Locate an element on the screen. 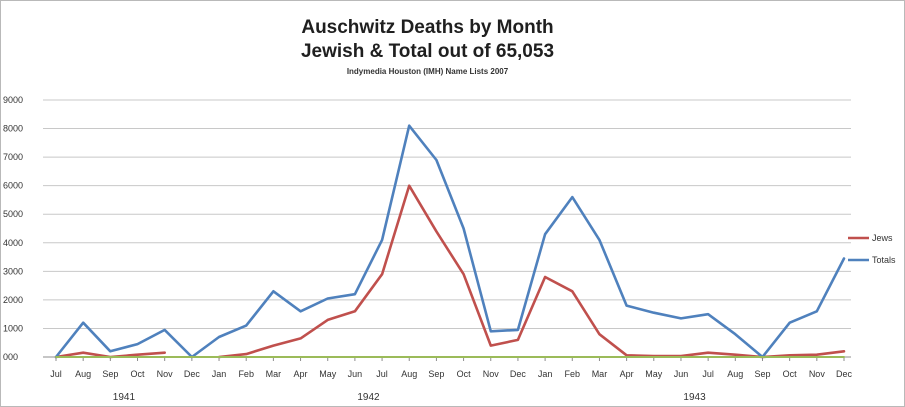  chart-subtitle: Jewish & Total out of 65,053 is located at coordinates (427, 51).